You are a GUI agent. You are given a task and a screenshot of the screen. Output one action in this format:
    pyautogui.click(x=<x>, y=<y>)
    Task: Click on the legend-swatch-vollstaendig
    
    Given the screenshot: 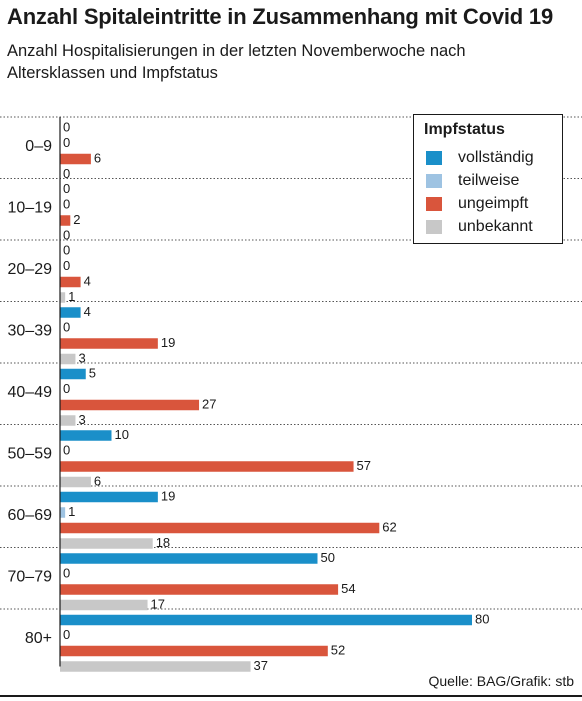 What is the action you would take?
    pyautogui.click(x=434, y=158)
    